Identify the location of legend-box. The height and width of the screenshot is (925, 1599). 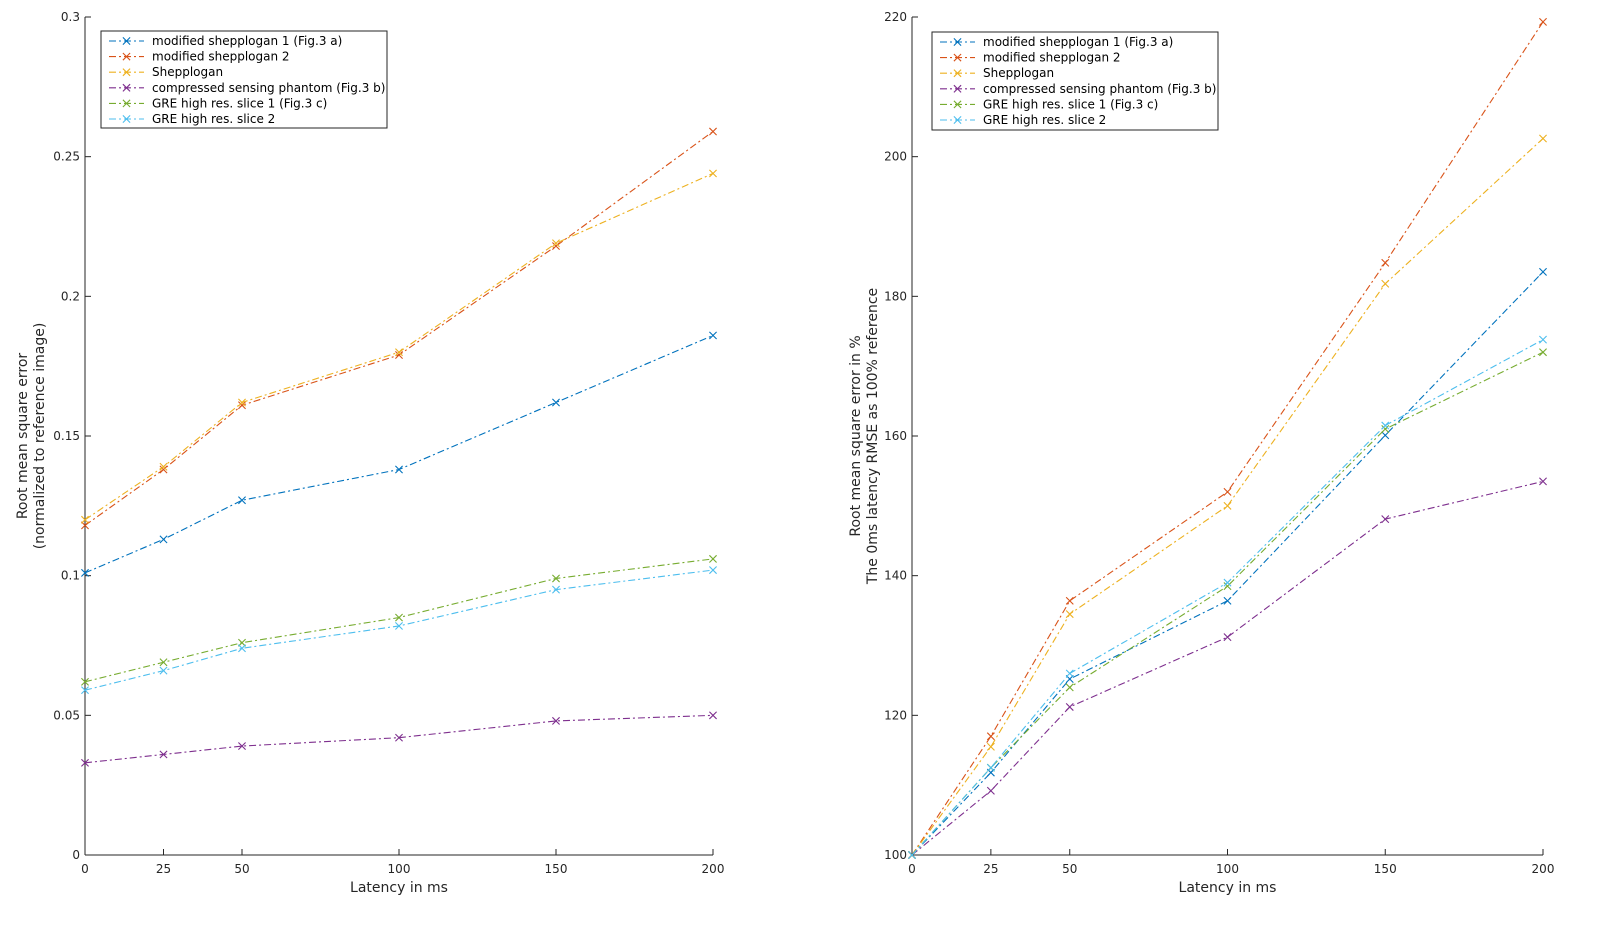
(1075, 81).